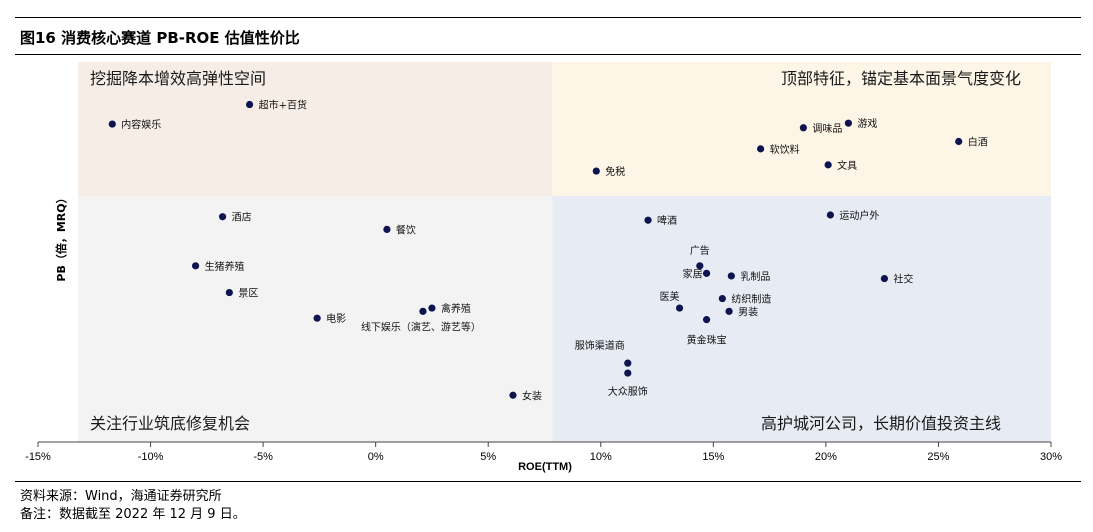 Image resolution: width=1093 pixels, height=532 pixels. I want to click on x-tick-label: 15%, so click(713, 457).